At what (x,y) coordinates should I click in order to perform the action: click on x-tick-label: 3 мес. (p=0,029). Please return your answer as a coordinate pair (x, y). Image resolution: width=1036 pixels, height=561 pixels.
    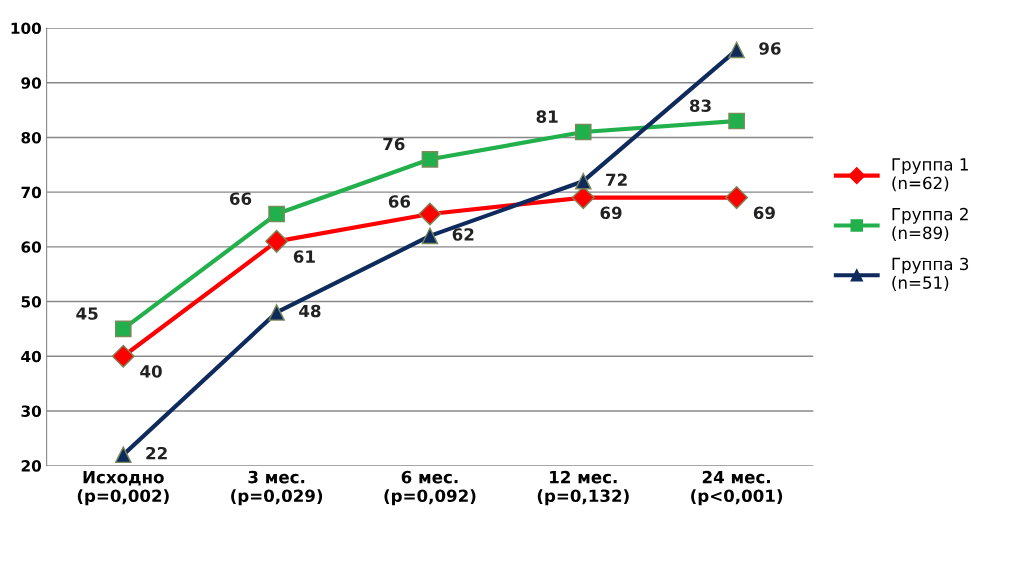
    Looking at the image, I should click on (277, 488).